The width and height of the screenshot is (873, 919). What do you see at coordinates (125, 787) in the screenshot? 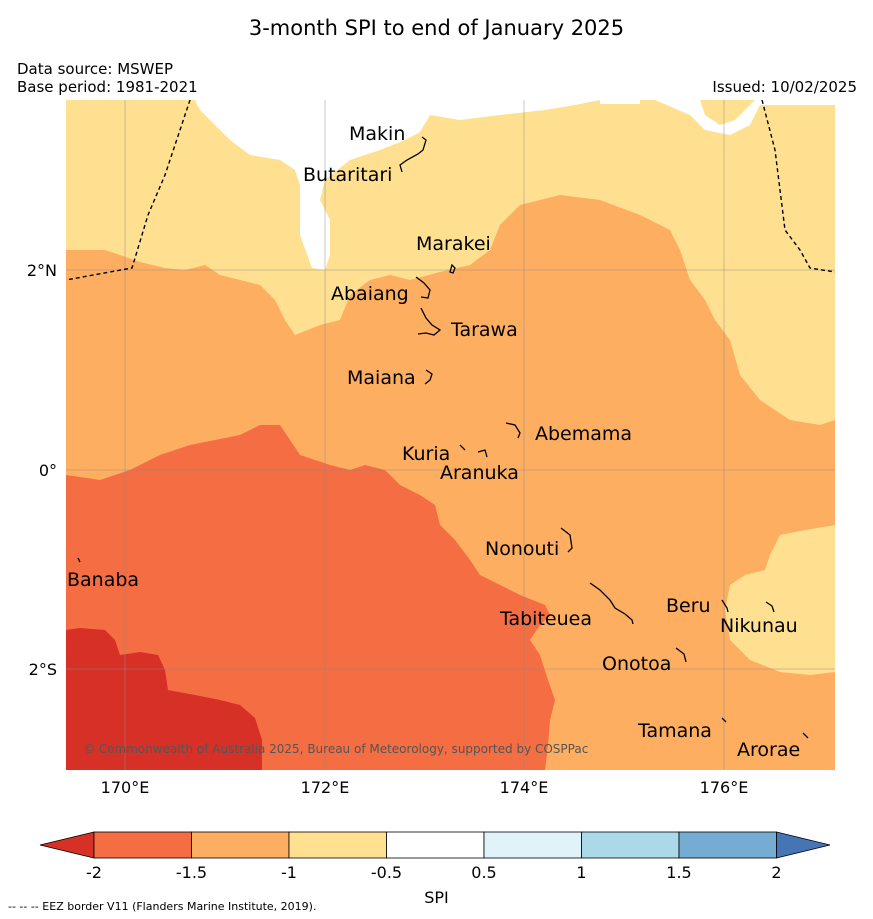
I see `lon-label: 170°E` at bounding box center [125, 787].